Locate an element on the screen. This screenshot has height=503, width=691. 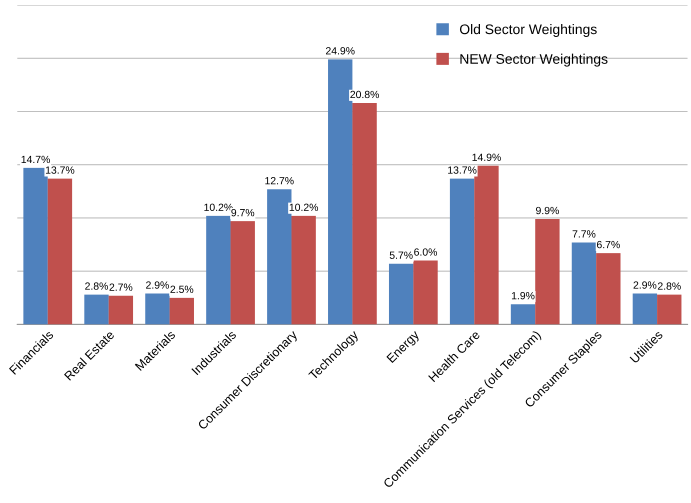
data-label: 5.7% is located at coordinates (401, 255).